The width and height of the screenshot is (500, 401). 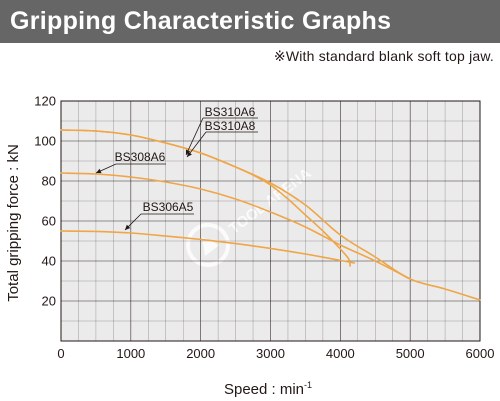 I want to click on series-label-bs310a6: BS310A6, so click(x=230, y=112).